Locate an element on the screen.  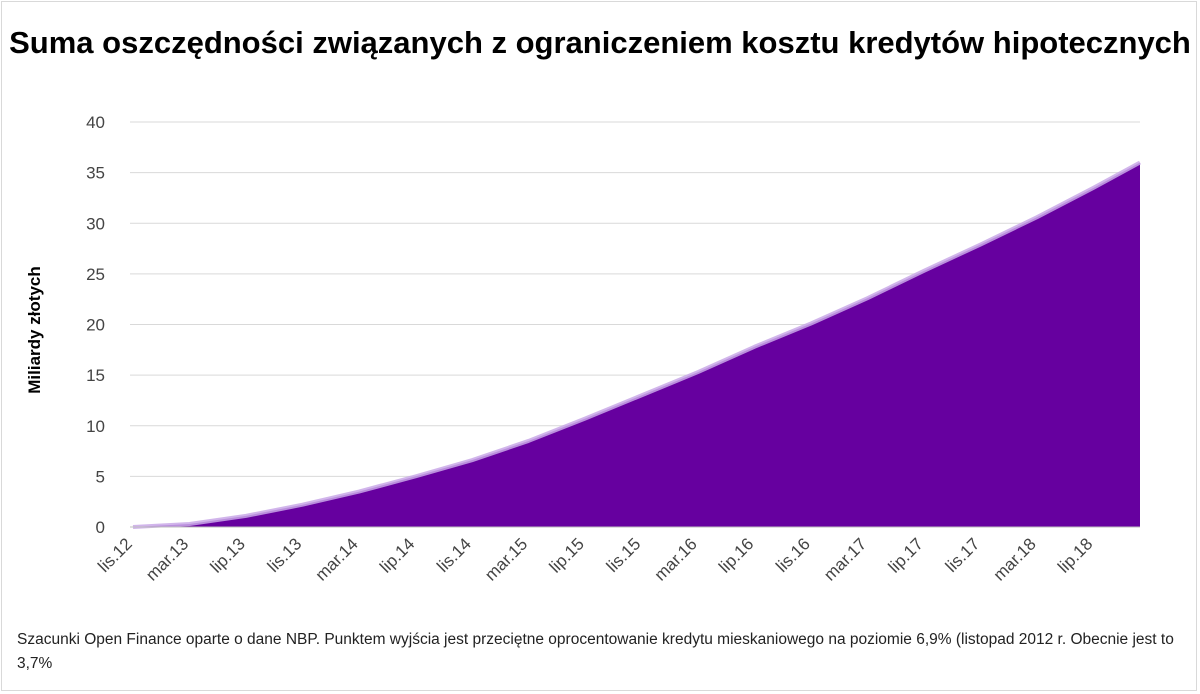
y-tick-label: 35 is located at coordinates (95, 173).